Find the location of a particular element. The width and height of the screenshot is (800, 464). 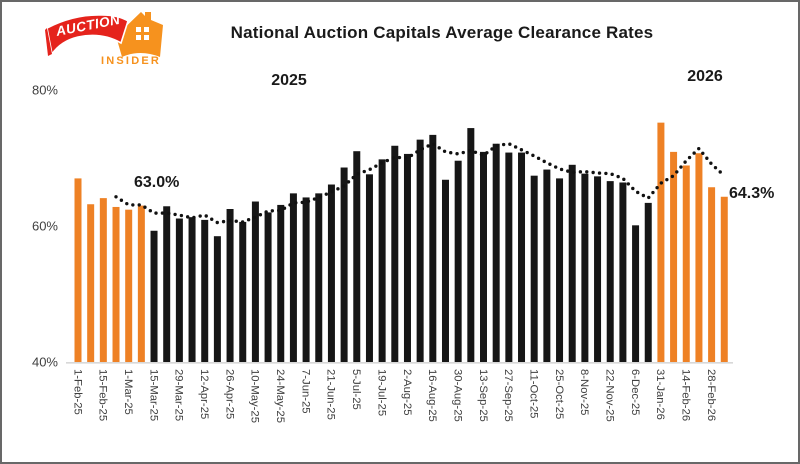

x-tick-label: 31-Jan-26 is located at coordinates (660, 394).